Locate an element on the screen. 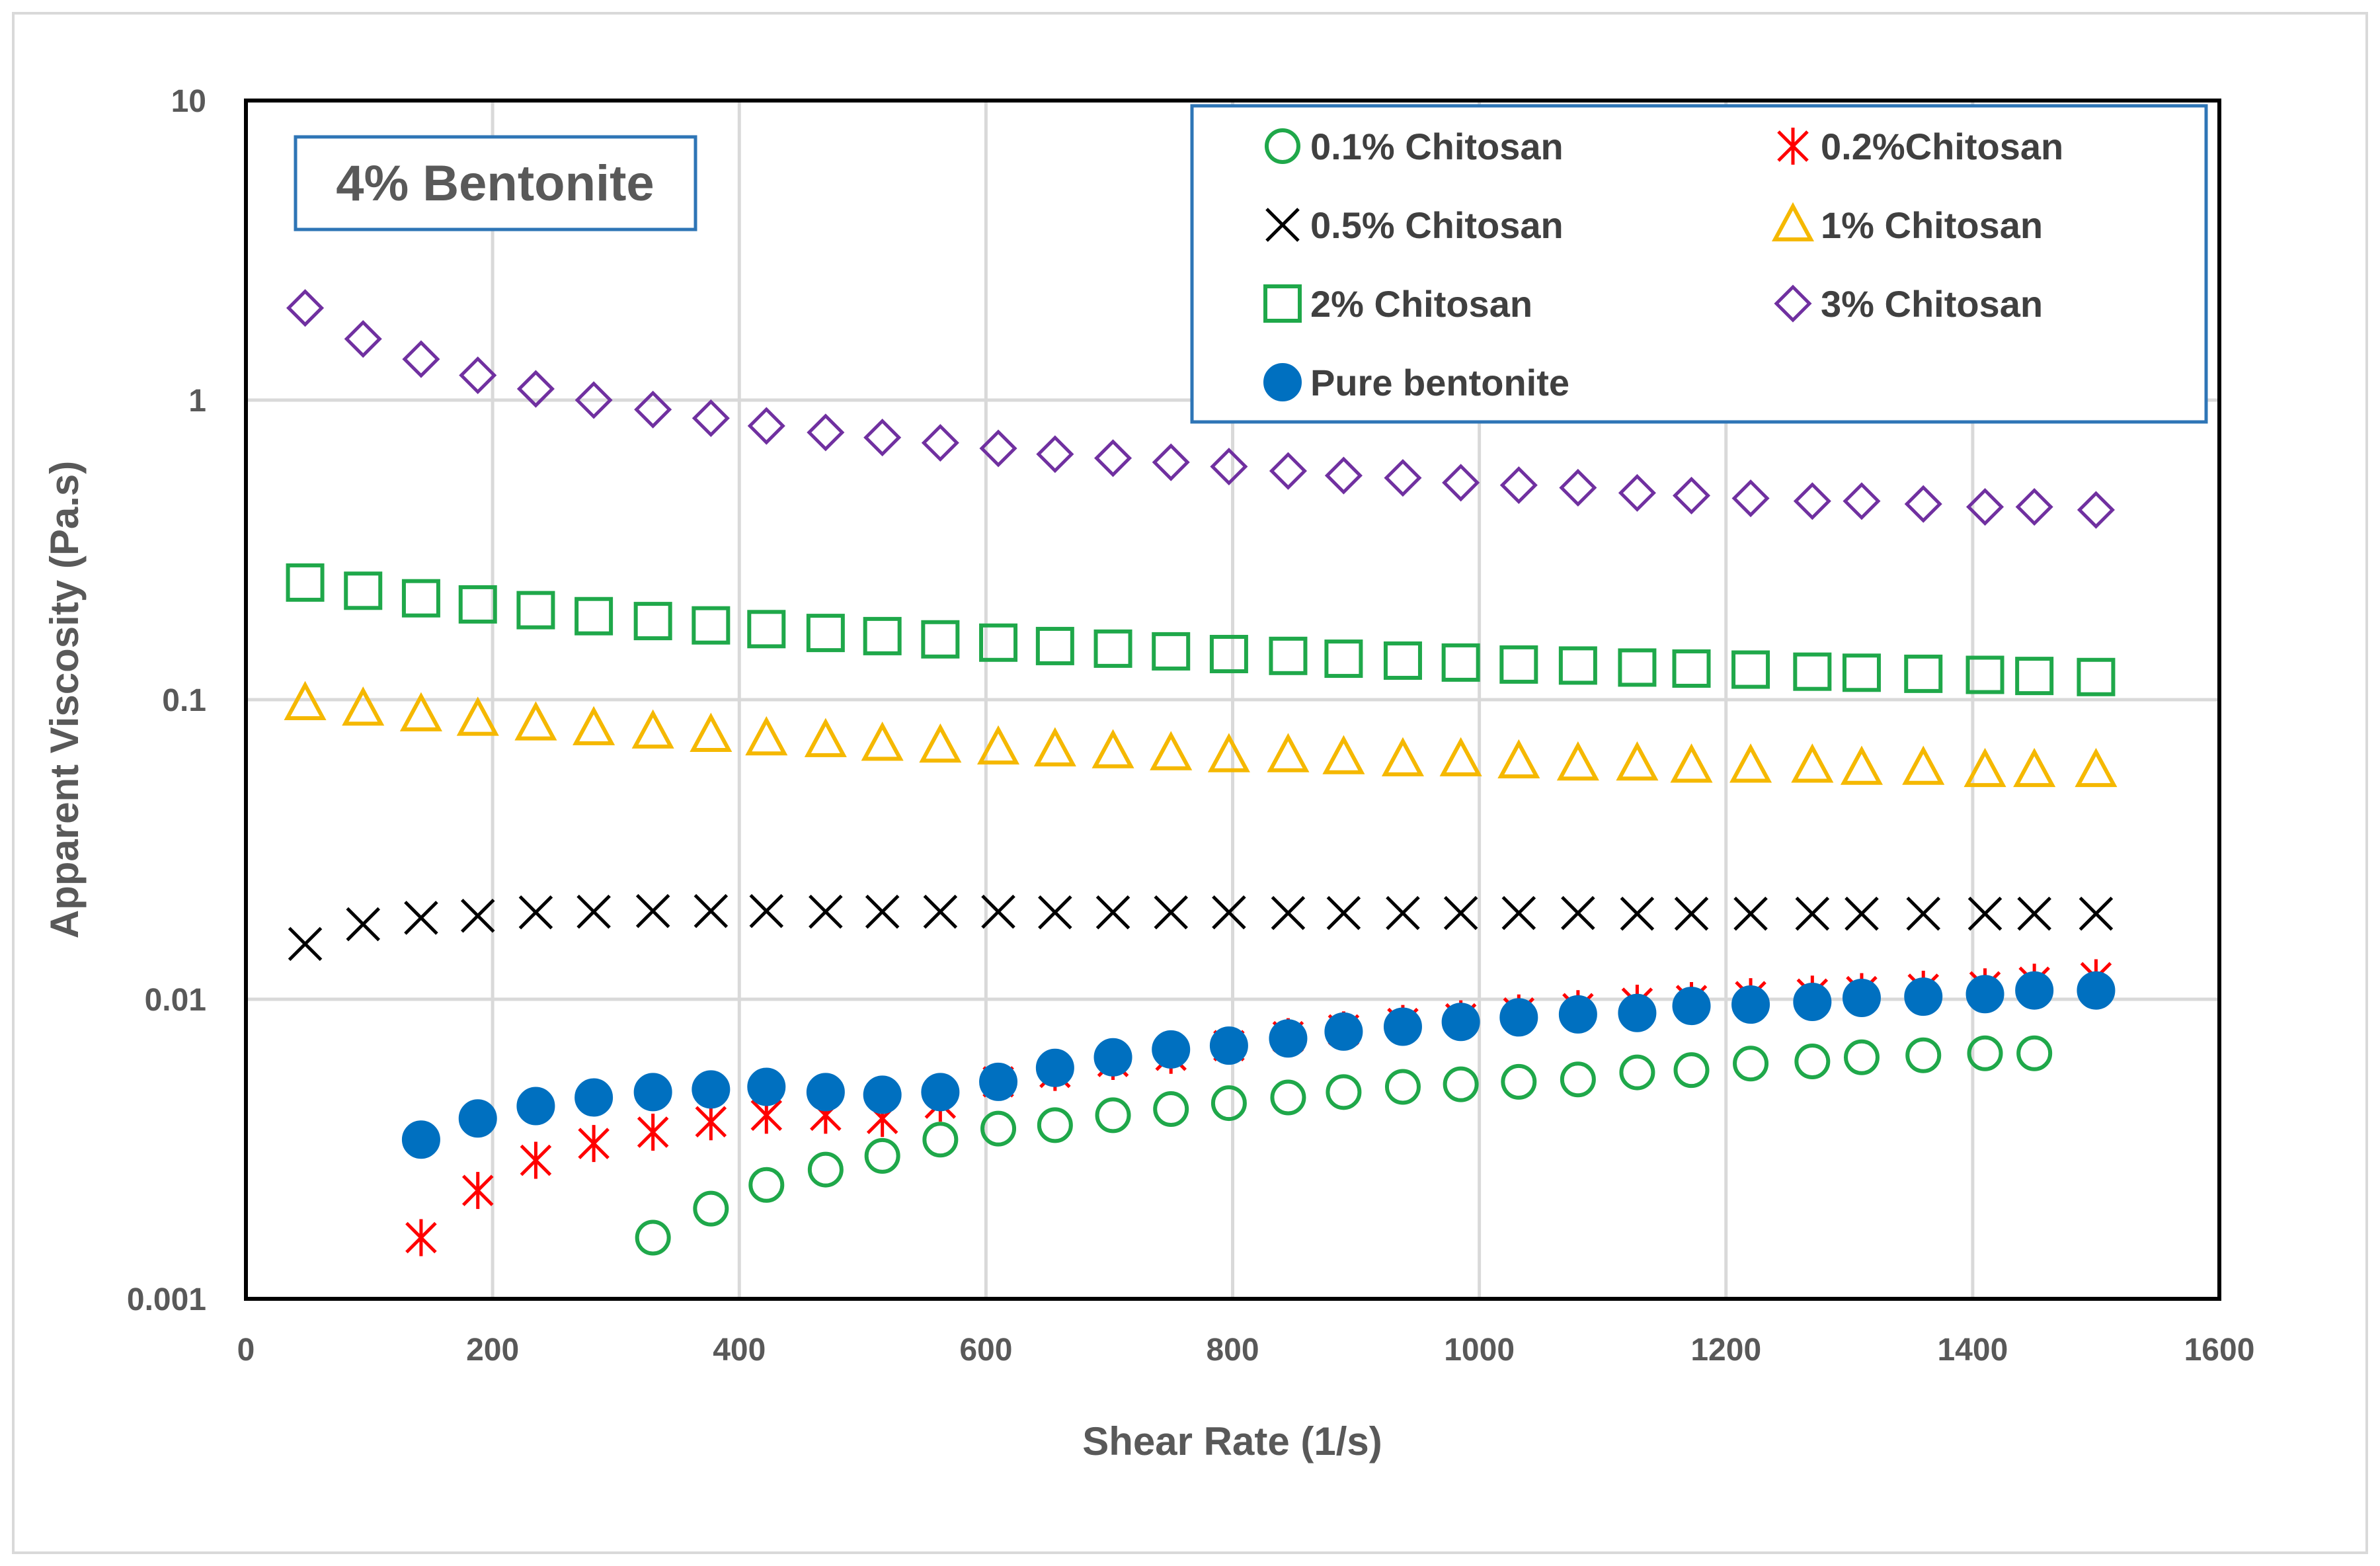  y-tick-label: 0.001 is located at coordinates (166, 1299).